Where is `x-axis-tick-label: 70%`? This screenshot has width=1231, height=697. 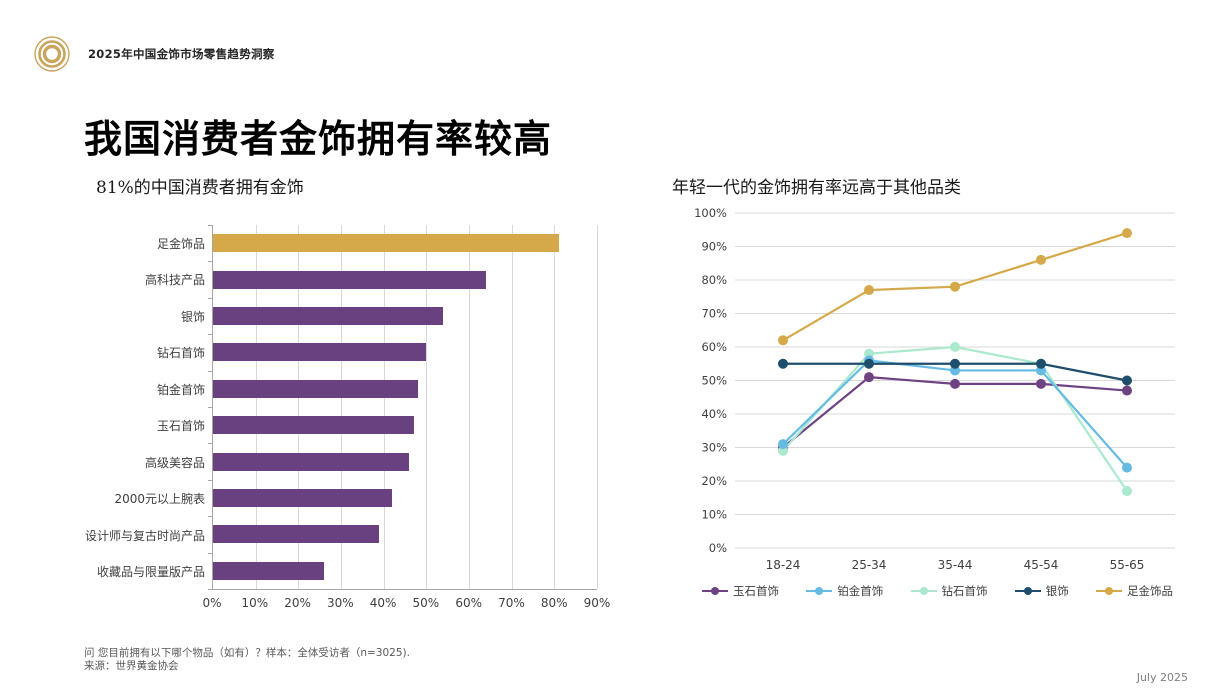
x-axis-tick-label: 70% is located at coordinates (511, 603).